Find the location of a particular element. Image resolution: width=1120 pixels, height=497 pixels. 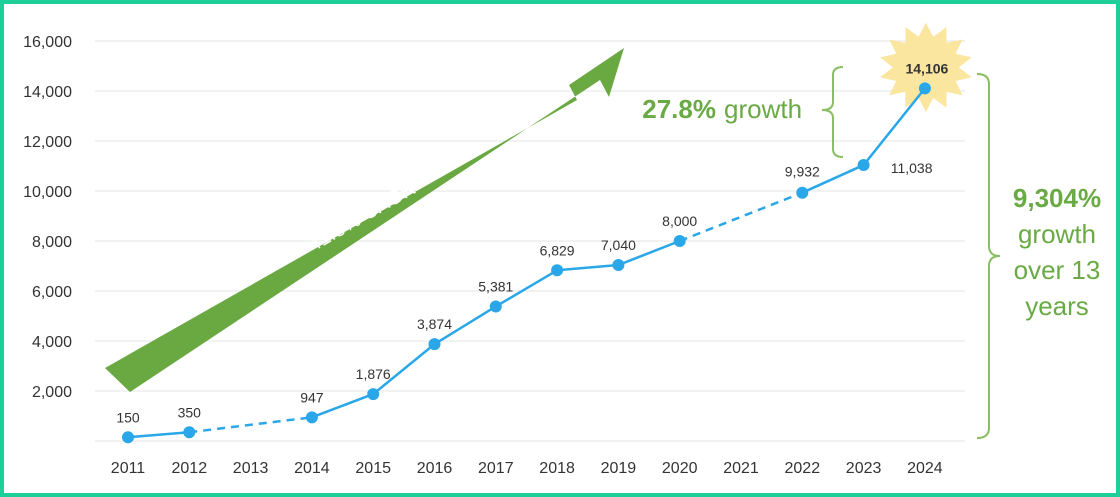

total-growth-line-4: years is located at coordinates (1057, 306).